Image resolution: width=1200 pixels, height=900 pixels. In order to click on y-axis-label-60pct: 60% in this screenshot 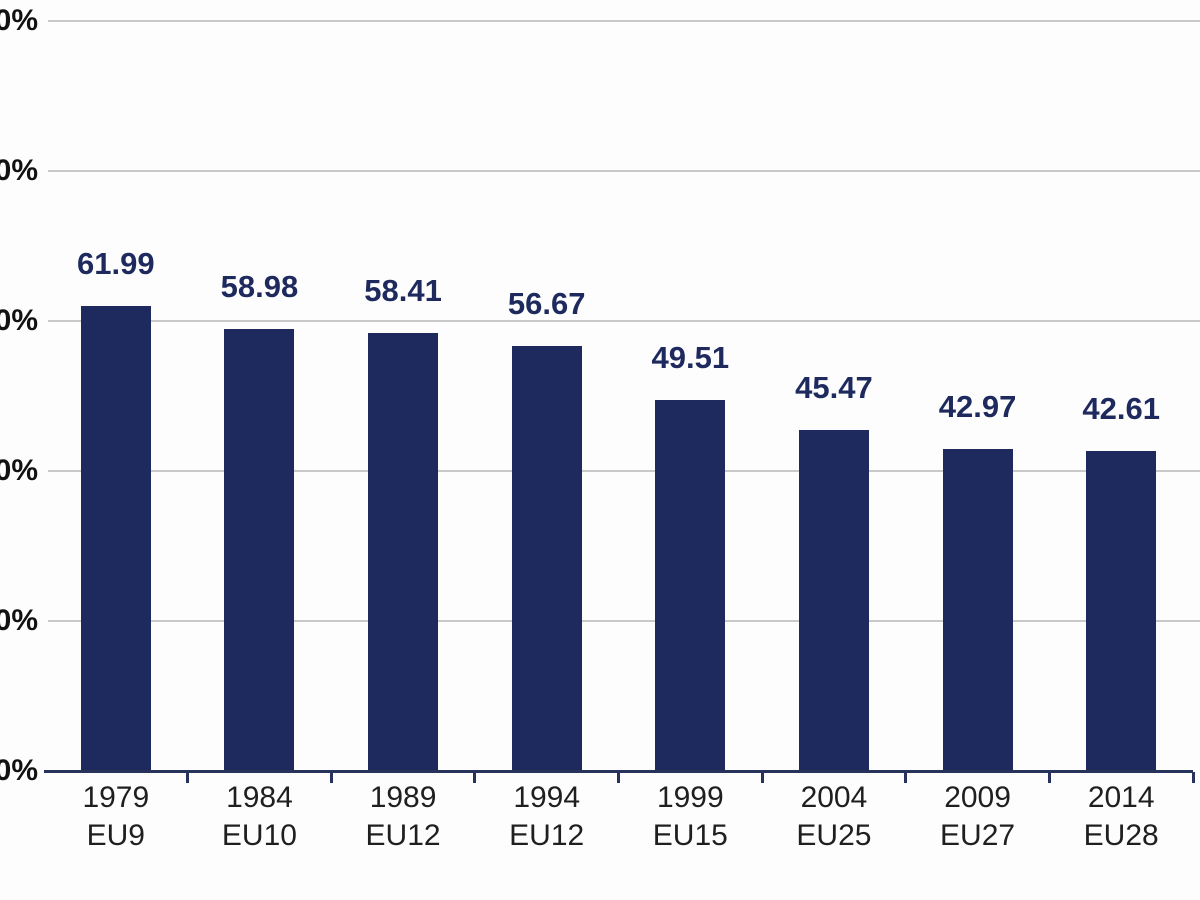, I will do `click(19, 320)`.